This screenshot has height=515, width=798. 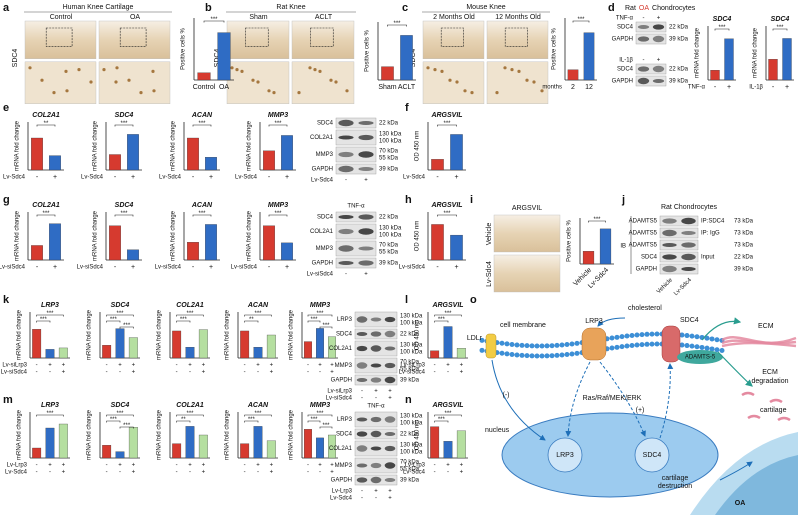 What do you see at coordinates (611, 8) in the screenshot?
I see `panel-label: d` at bounding box center [611, 8].